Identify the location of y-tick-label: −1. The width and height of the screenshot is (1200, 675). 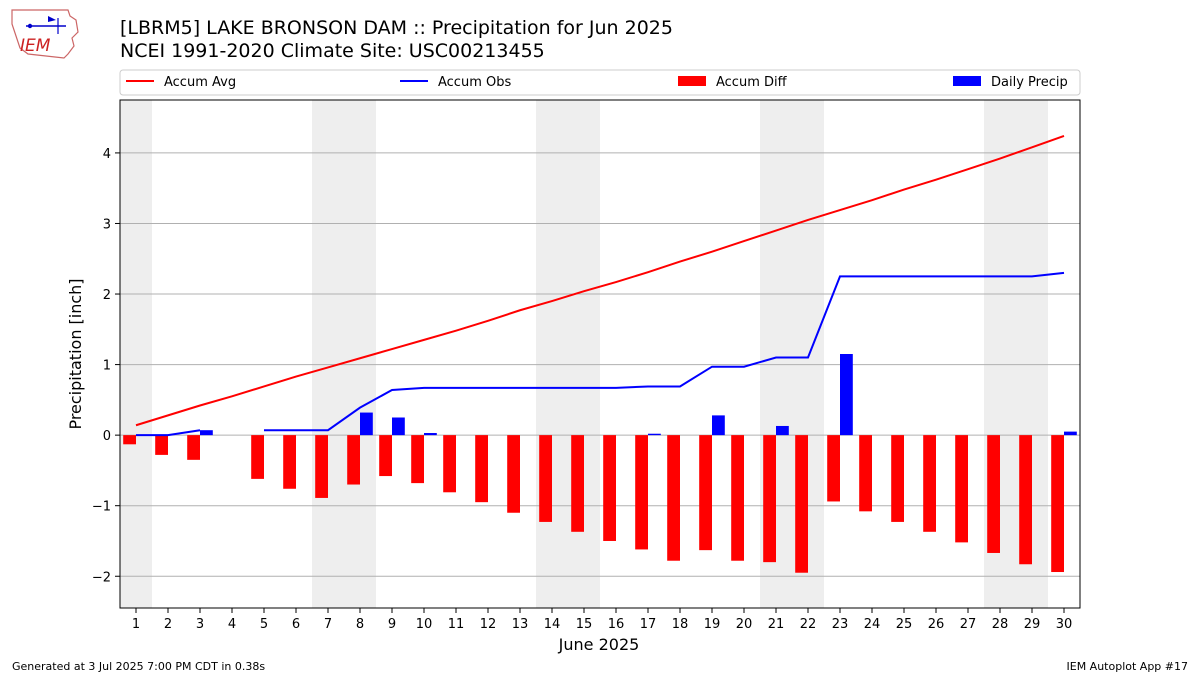
(101, 507).